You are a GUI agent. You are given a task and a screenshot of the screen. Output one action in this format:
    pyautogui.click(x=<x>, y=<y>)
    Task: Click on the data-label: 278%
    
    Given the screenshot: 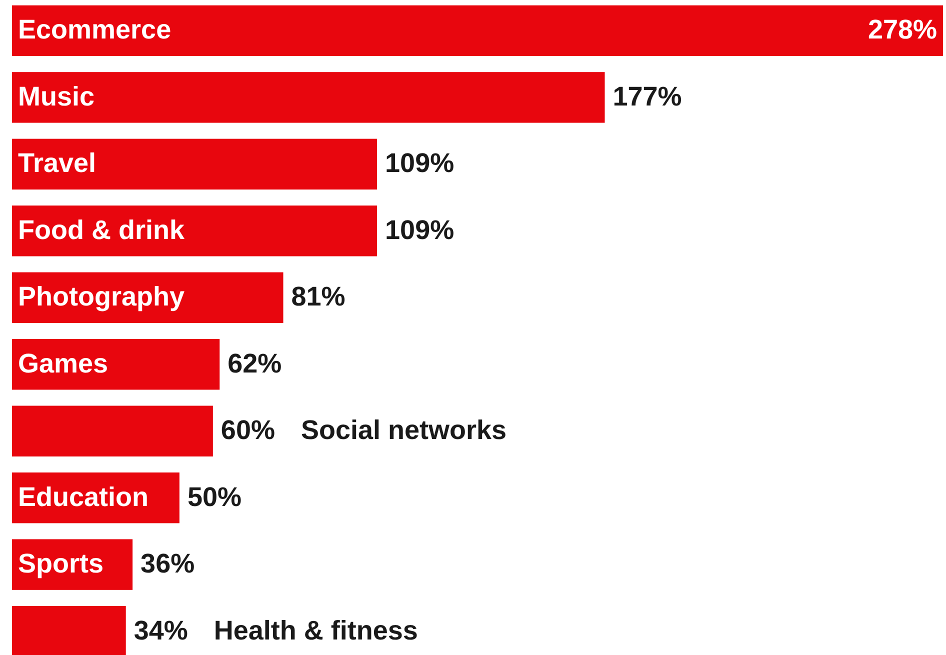 What is the action you would take?
    pyautogui.click(x=902, y=29)
    